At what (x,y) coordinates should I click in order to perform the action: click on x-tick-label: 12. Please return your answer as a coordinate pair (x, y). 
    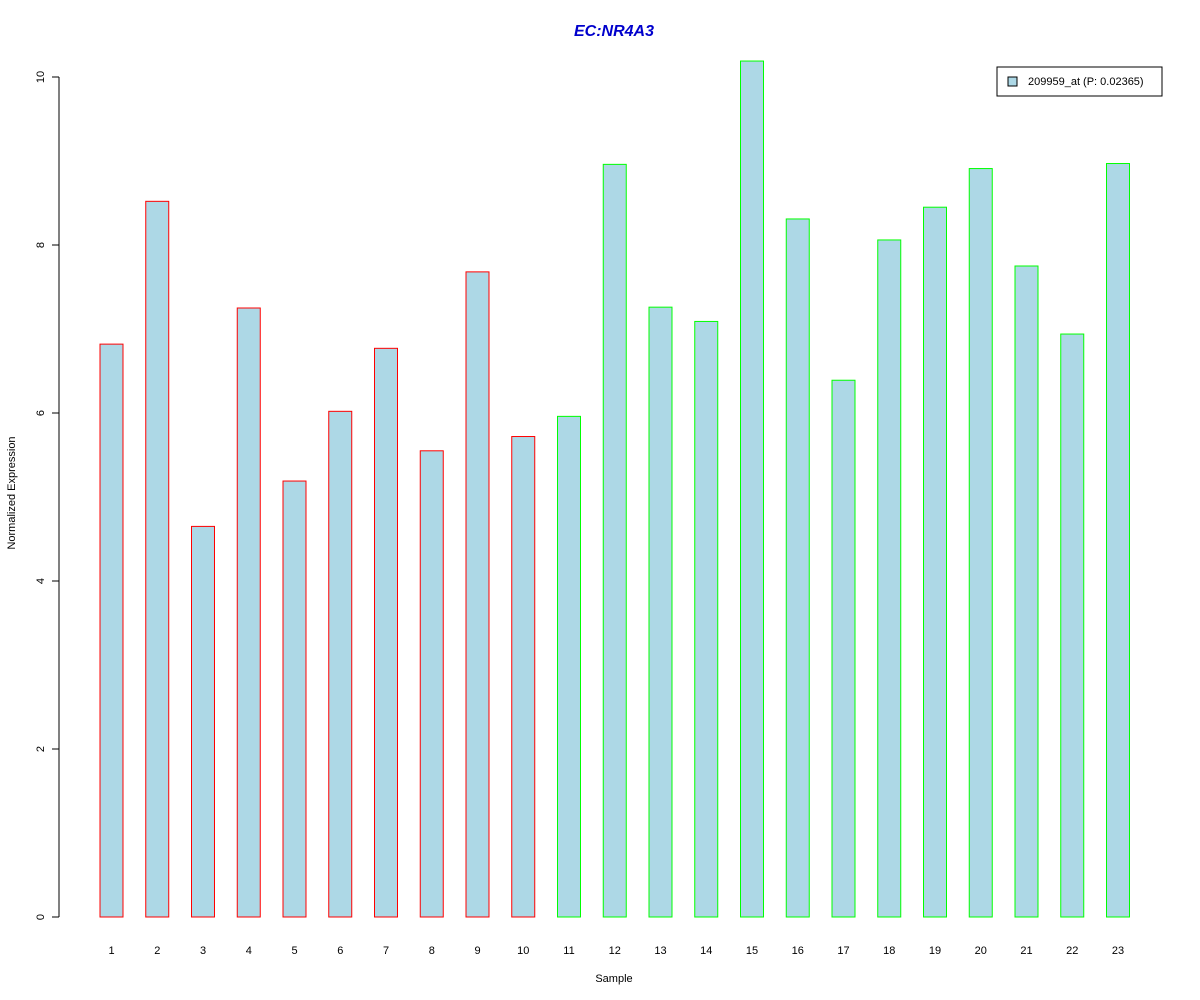
    Looking at the image, I should click on (615, 951).